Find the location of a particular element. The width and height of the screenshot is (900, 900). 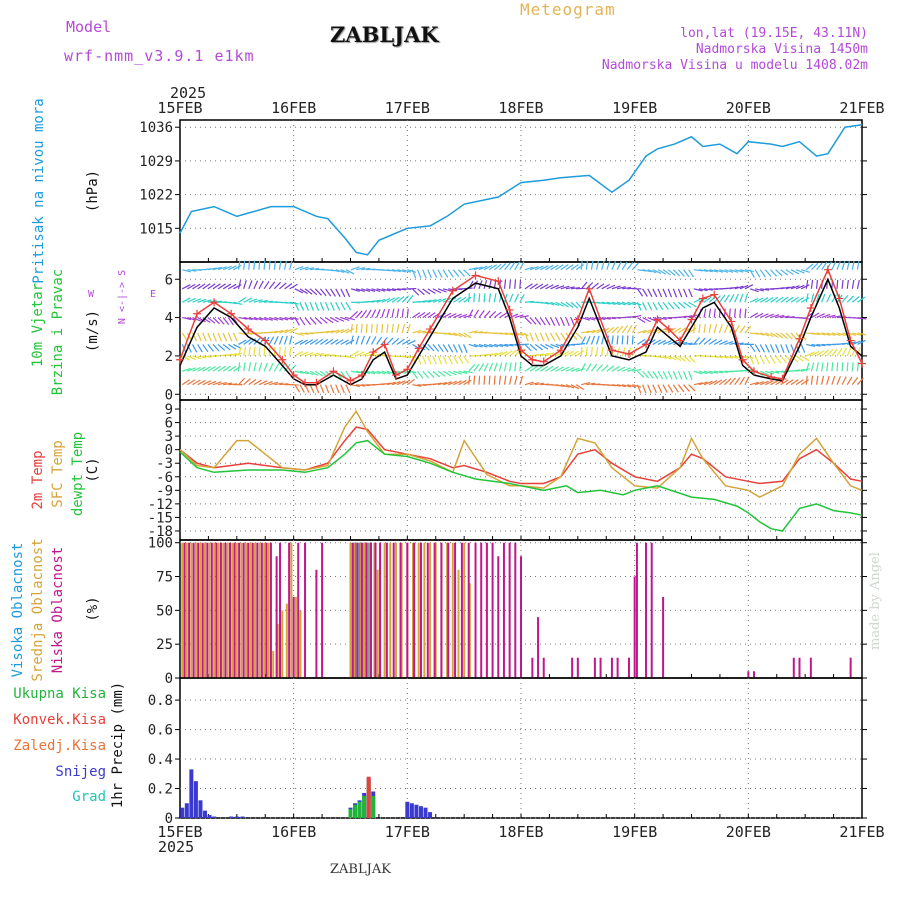

date-tick-top-18FEB: 18FEB is located at coordinates (520, 108).